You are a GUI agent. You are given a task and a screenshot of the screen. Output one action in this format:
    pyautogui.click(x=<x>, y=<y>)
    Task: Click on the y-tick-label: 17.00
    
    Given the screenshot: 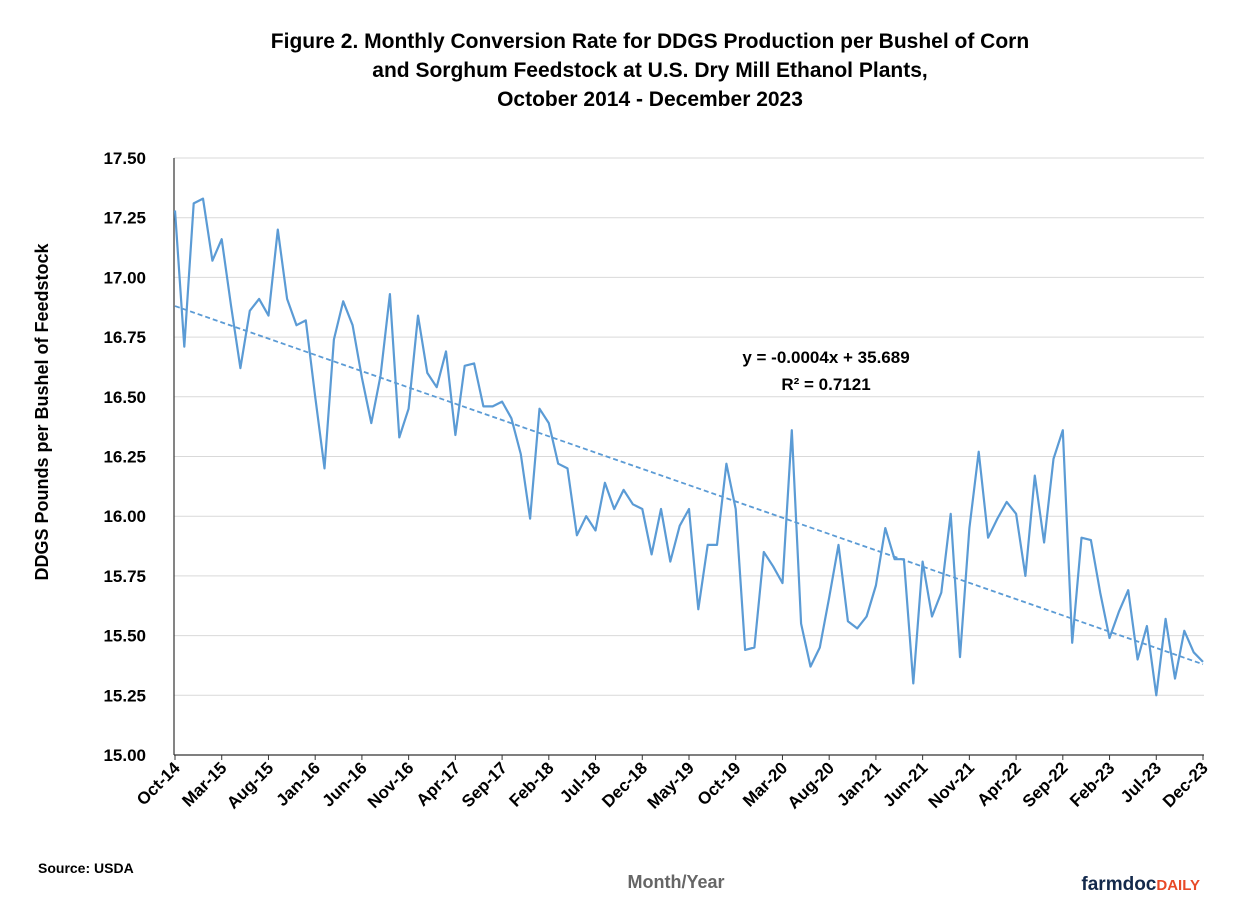 What is the action you would take?
    pyautogui.click(x=124, y=277)
    